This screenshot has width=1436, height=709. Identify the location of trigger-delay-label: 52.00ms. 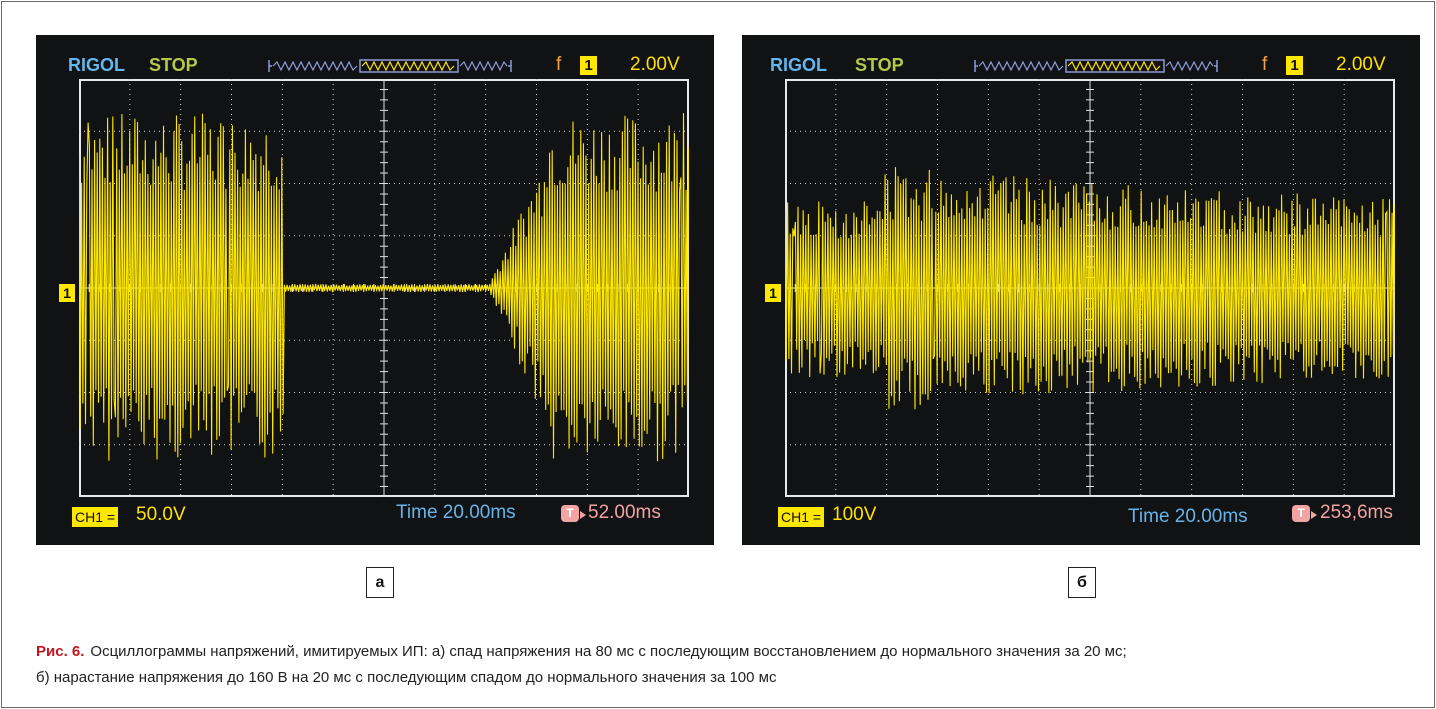
(624, 512).